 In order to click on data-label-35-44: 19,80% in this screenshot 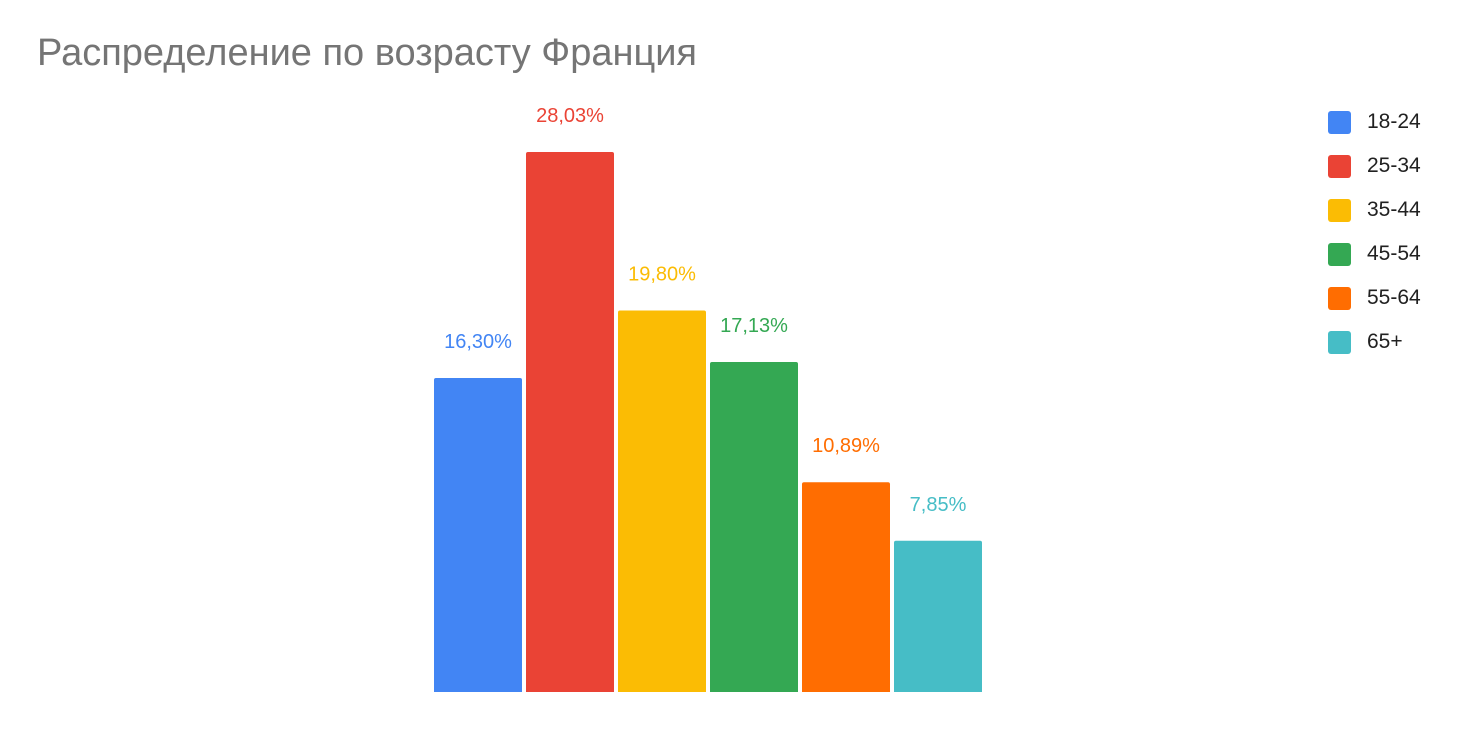, I will do `click(662, 275)`.